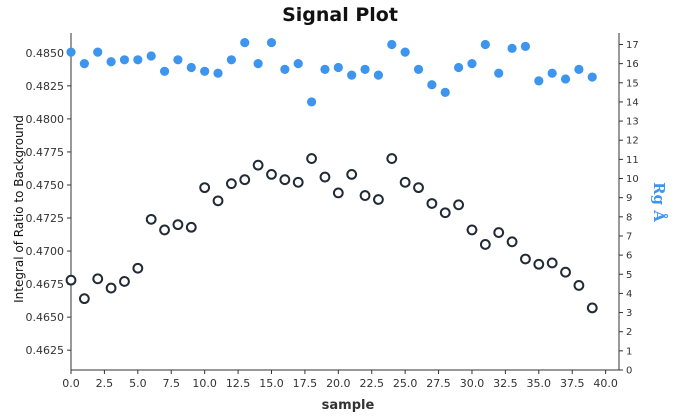  I want to click on left-tick-label: 0.4650, so click(45, 317).